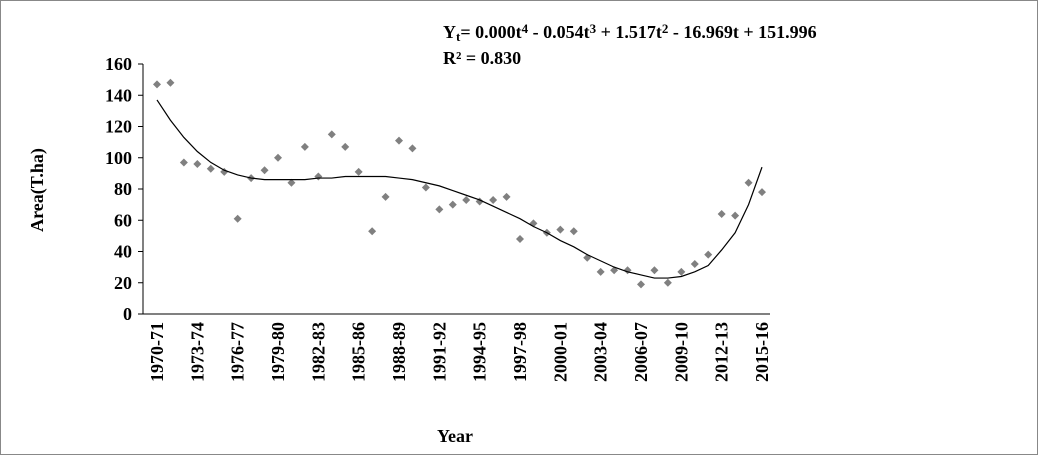  What do you see at coordinates (318, 352) in the screenshot?
I see `x-tick-label: 1982-83` at bounding box center [318, 352].